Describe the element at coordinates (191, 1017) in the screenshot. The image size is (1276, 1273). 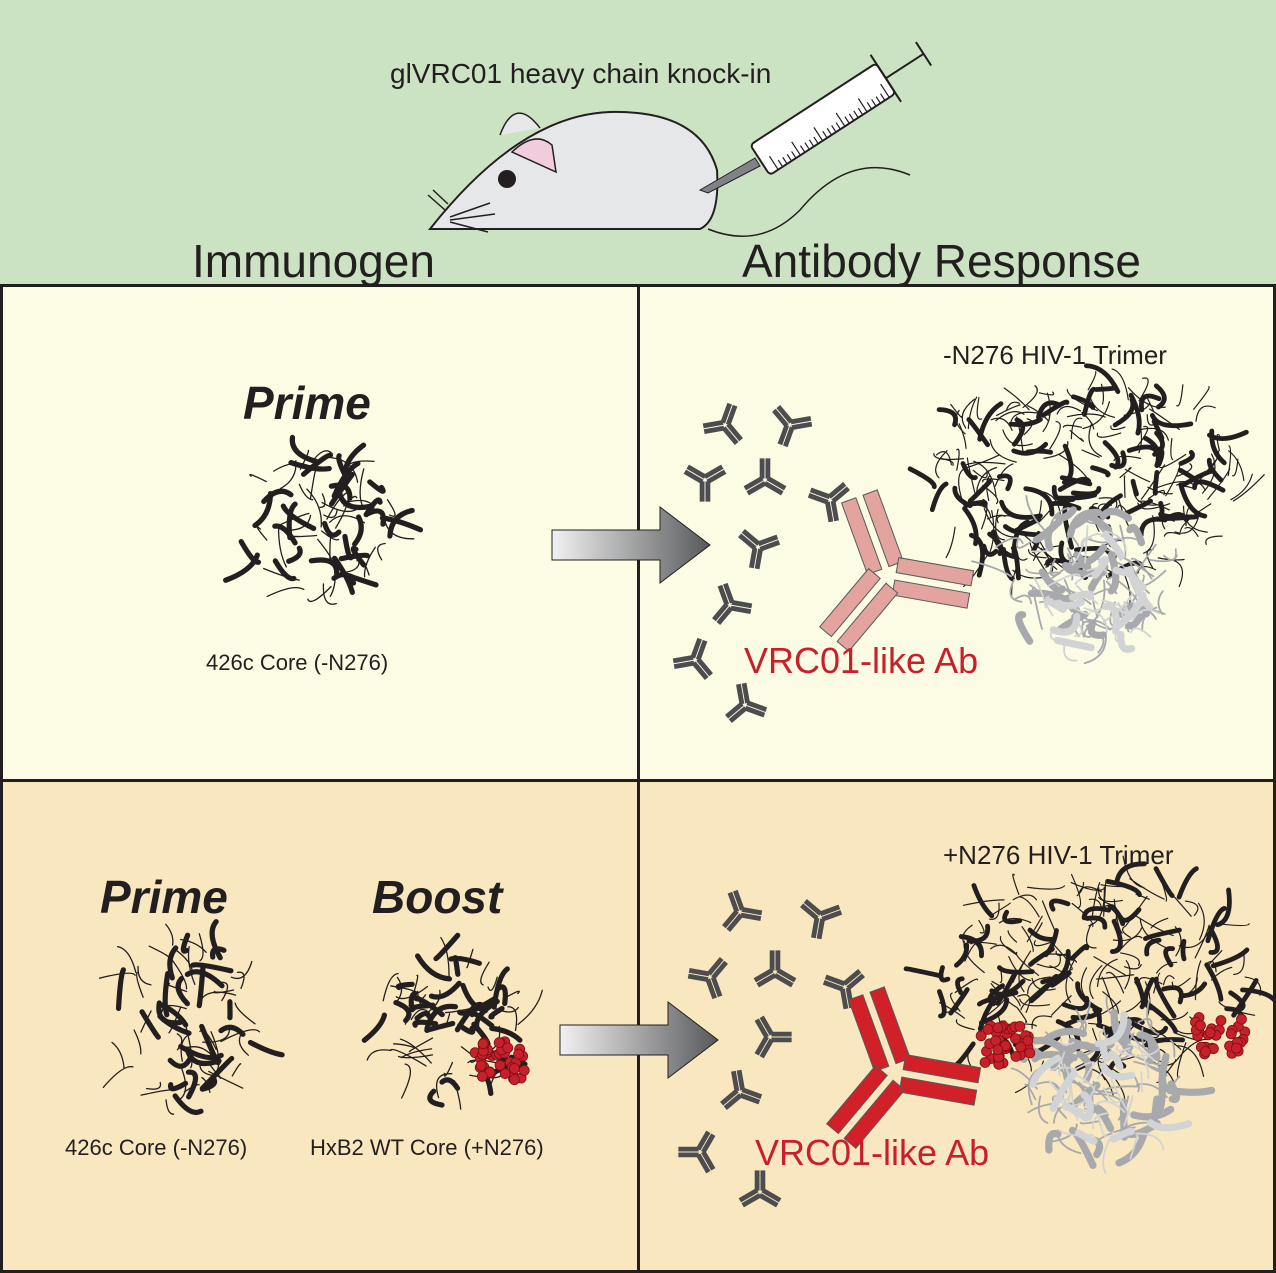
I see `prime-core-protein-structure` at that location.